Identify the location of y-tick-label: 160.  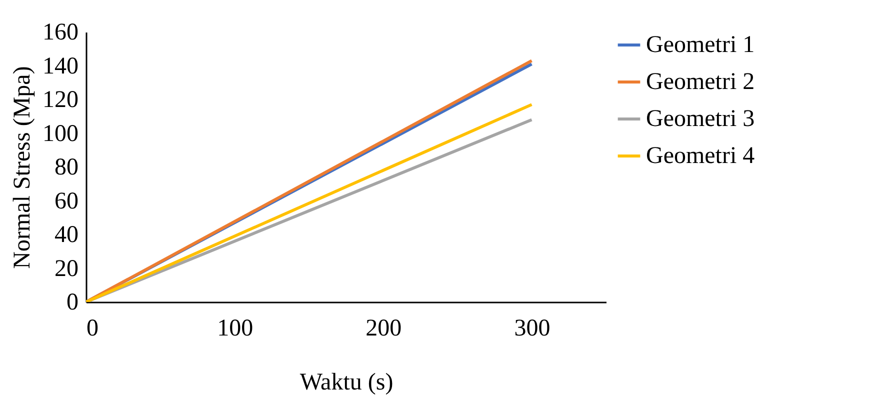
(60, 33).